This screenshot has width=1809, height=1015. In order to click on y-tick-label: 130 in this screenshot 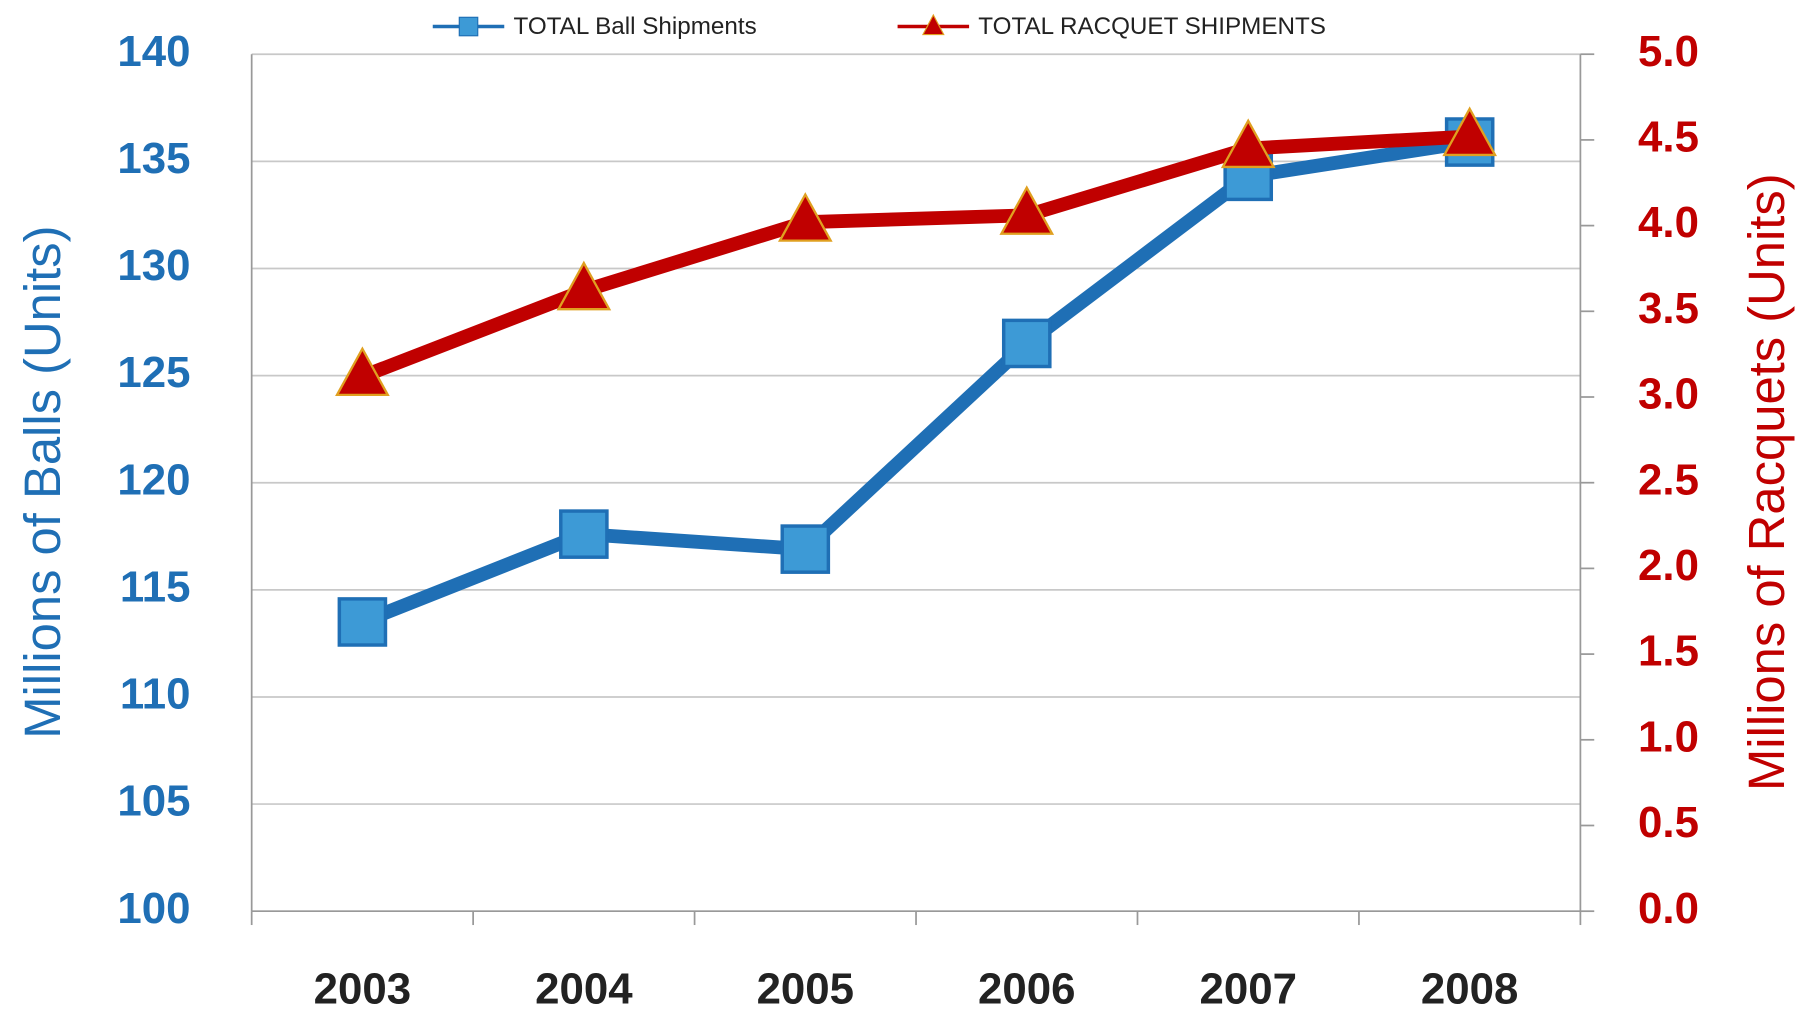, I will do `click(153, 265)`.